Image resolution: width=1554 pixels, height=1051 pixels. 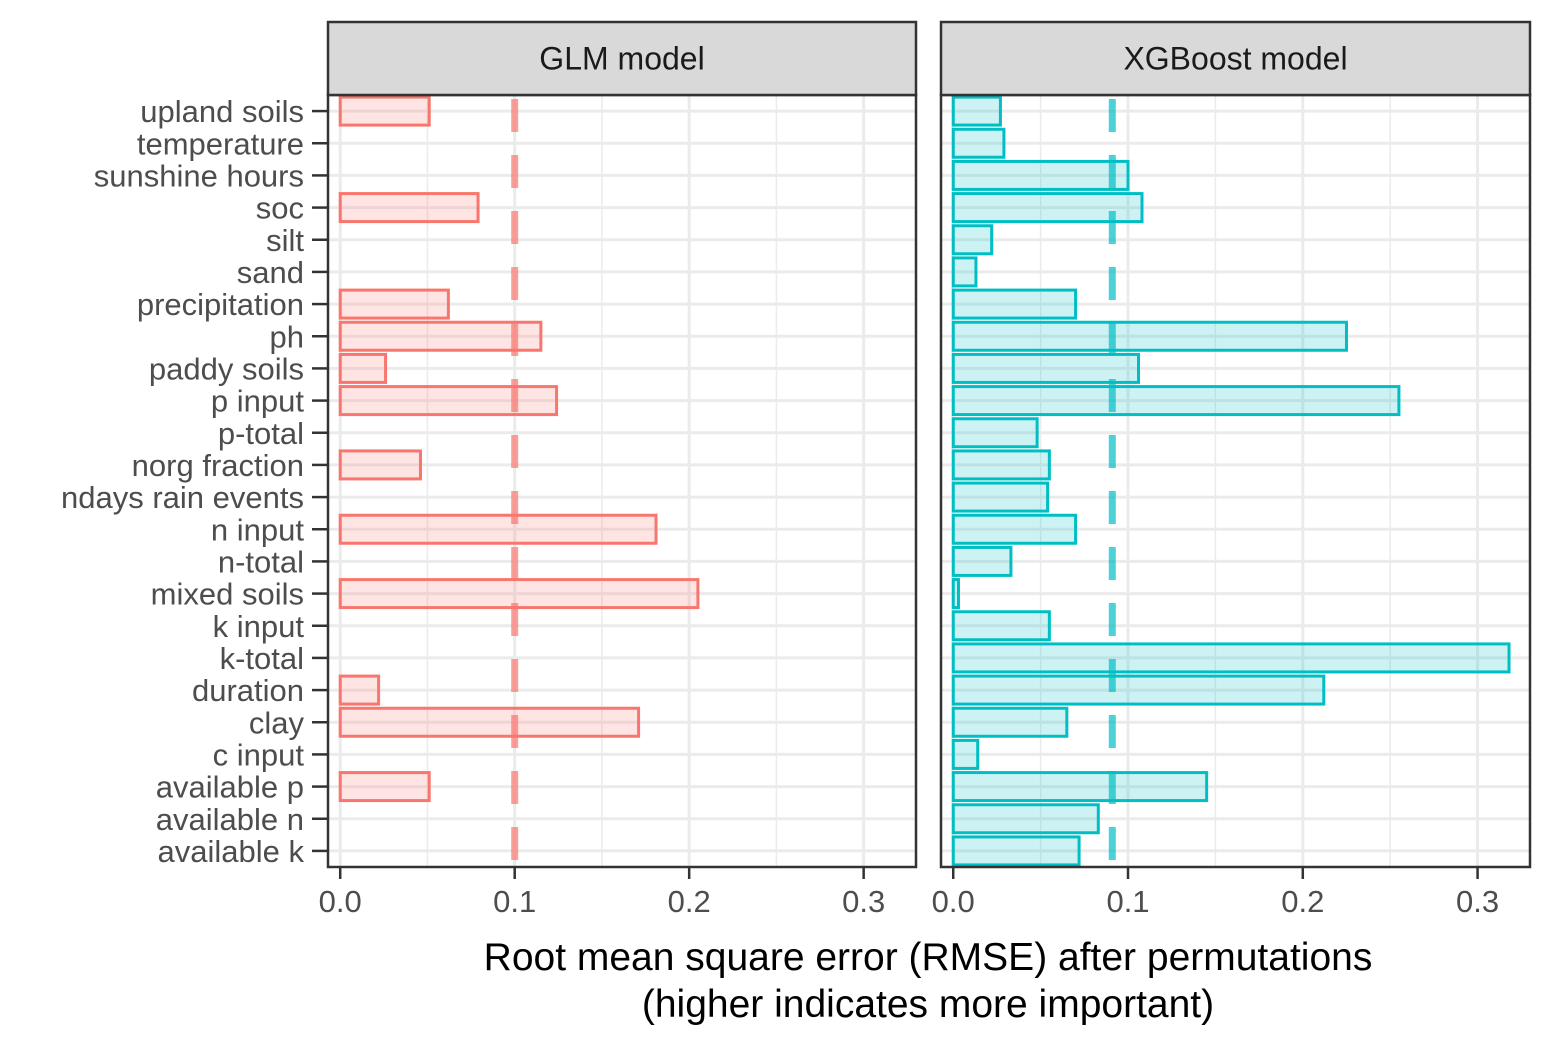 What do you see at coordinates (448, 401) in the screenshot?
I see `bar-glm-model-p-input` at bounding box center [448, 401].